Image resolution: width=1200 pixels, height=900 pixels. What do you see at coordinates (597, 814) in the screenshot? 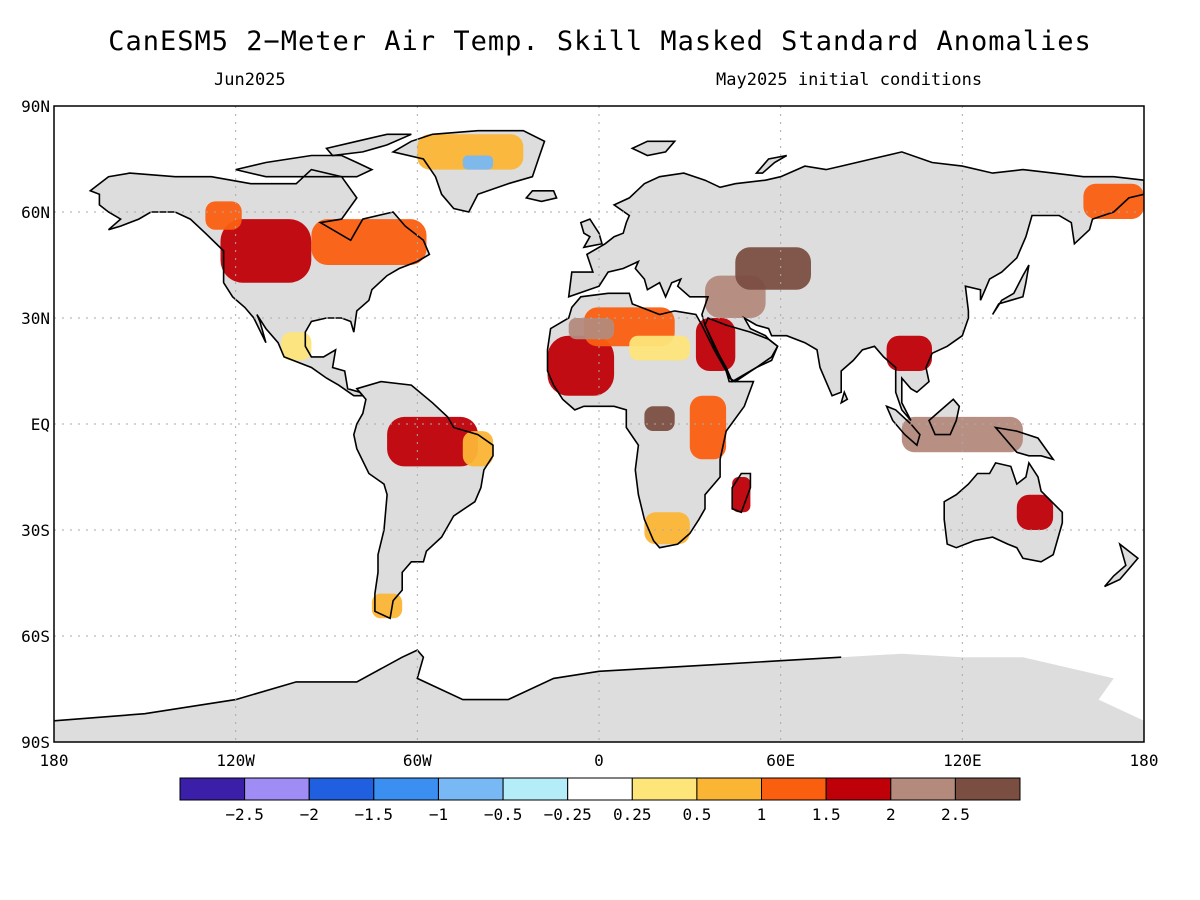
I see `colorbar-labels: −2.5 −2 −1.5 −1 −0.5 −0.25 0.25 0.5 1 1.5 2 2.5` at bounding box center [597, 814].